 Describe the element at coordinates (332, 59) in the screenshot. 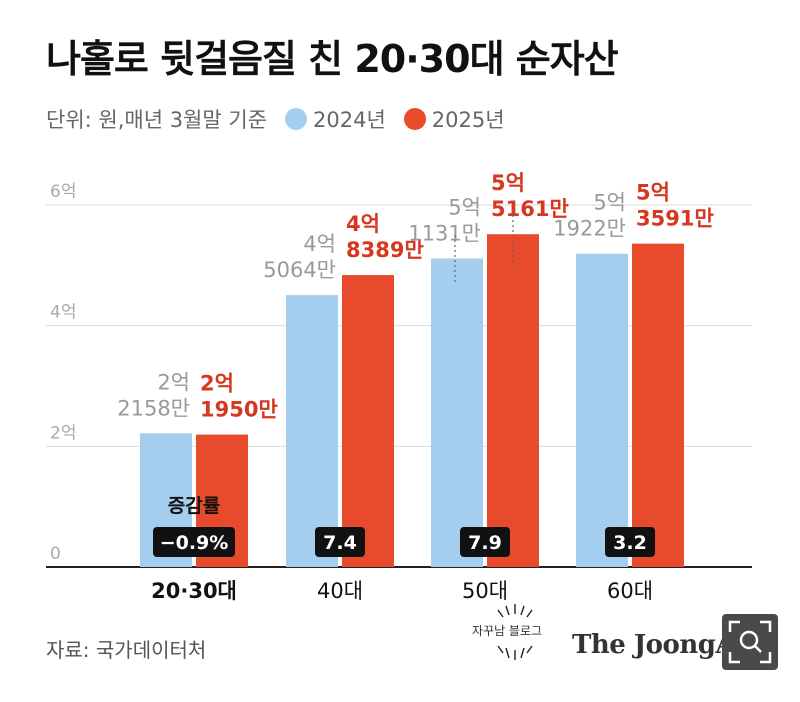

I see `chart-title: 나홀로 뒷걸음질 친 20·30대 순자산` at that location.